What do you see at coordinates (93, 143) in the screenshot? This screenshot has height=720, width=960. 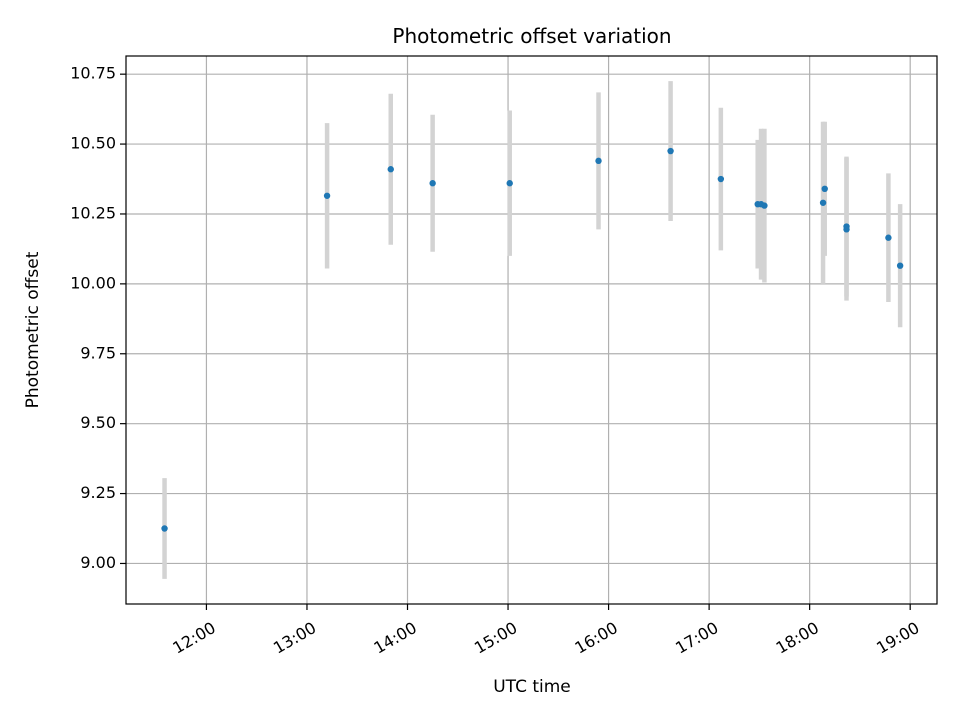 I see `y-tick-label: 10.50` at bounding box center [93, 143].